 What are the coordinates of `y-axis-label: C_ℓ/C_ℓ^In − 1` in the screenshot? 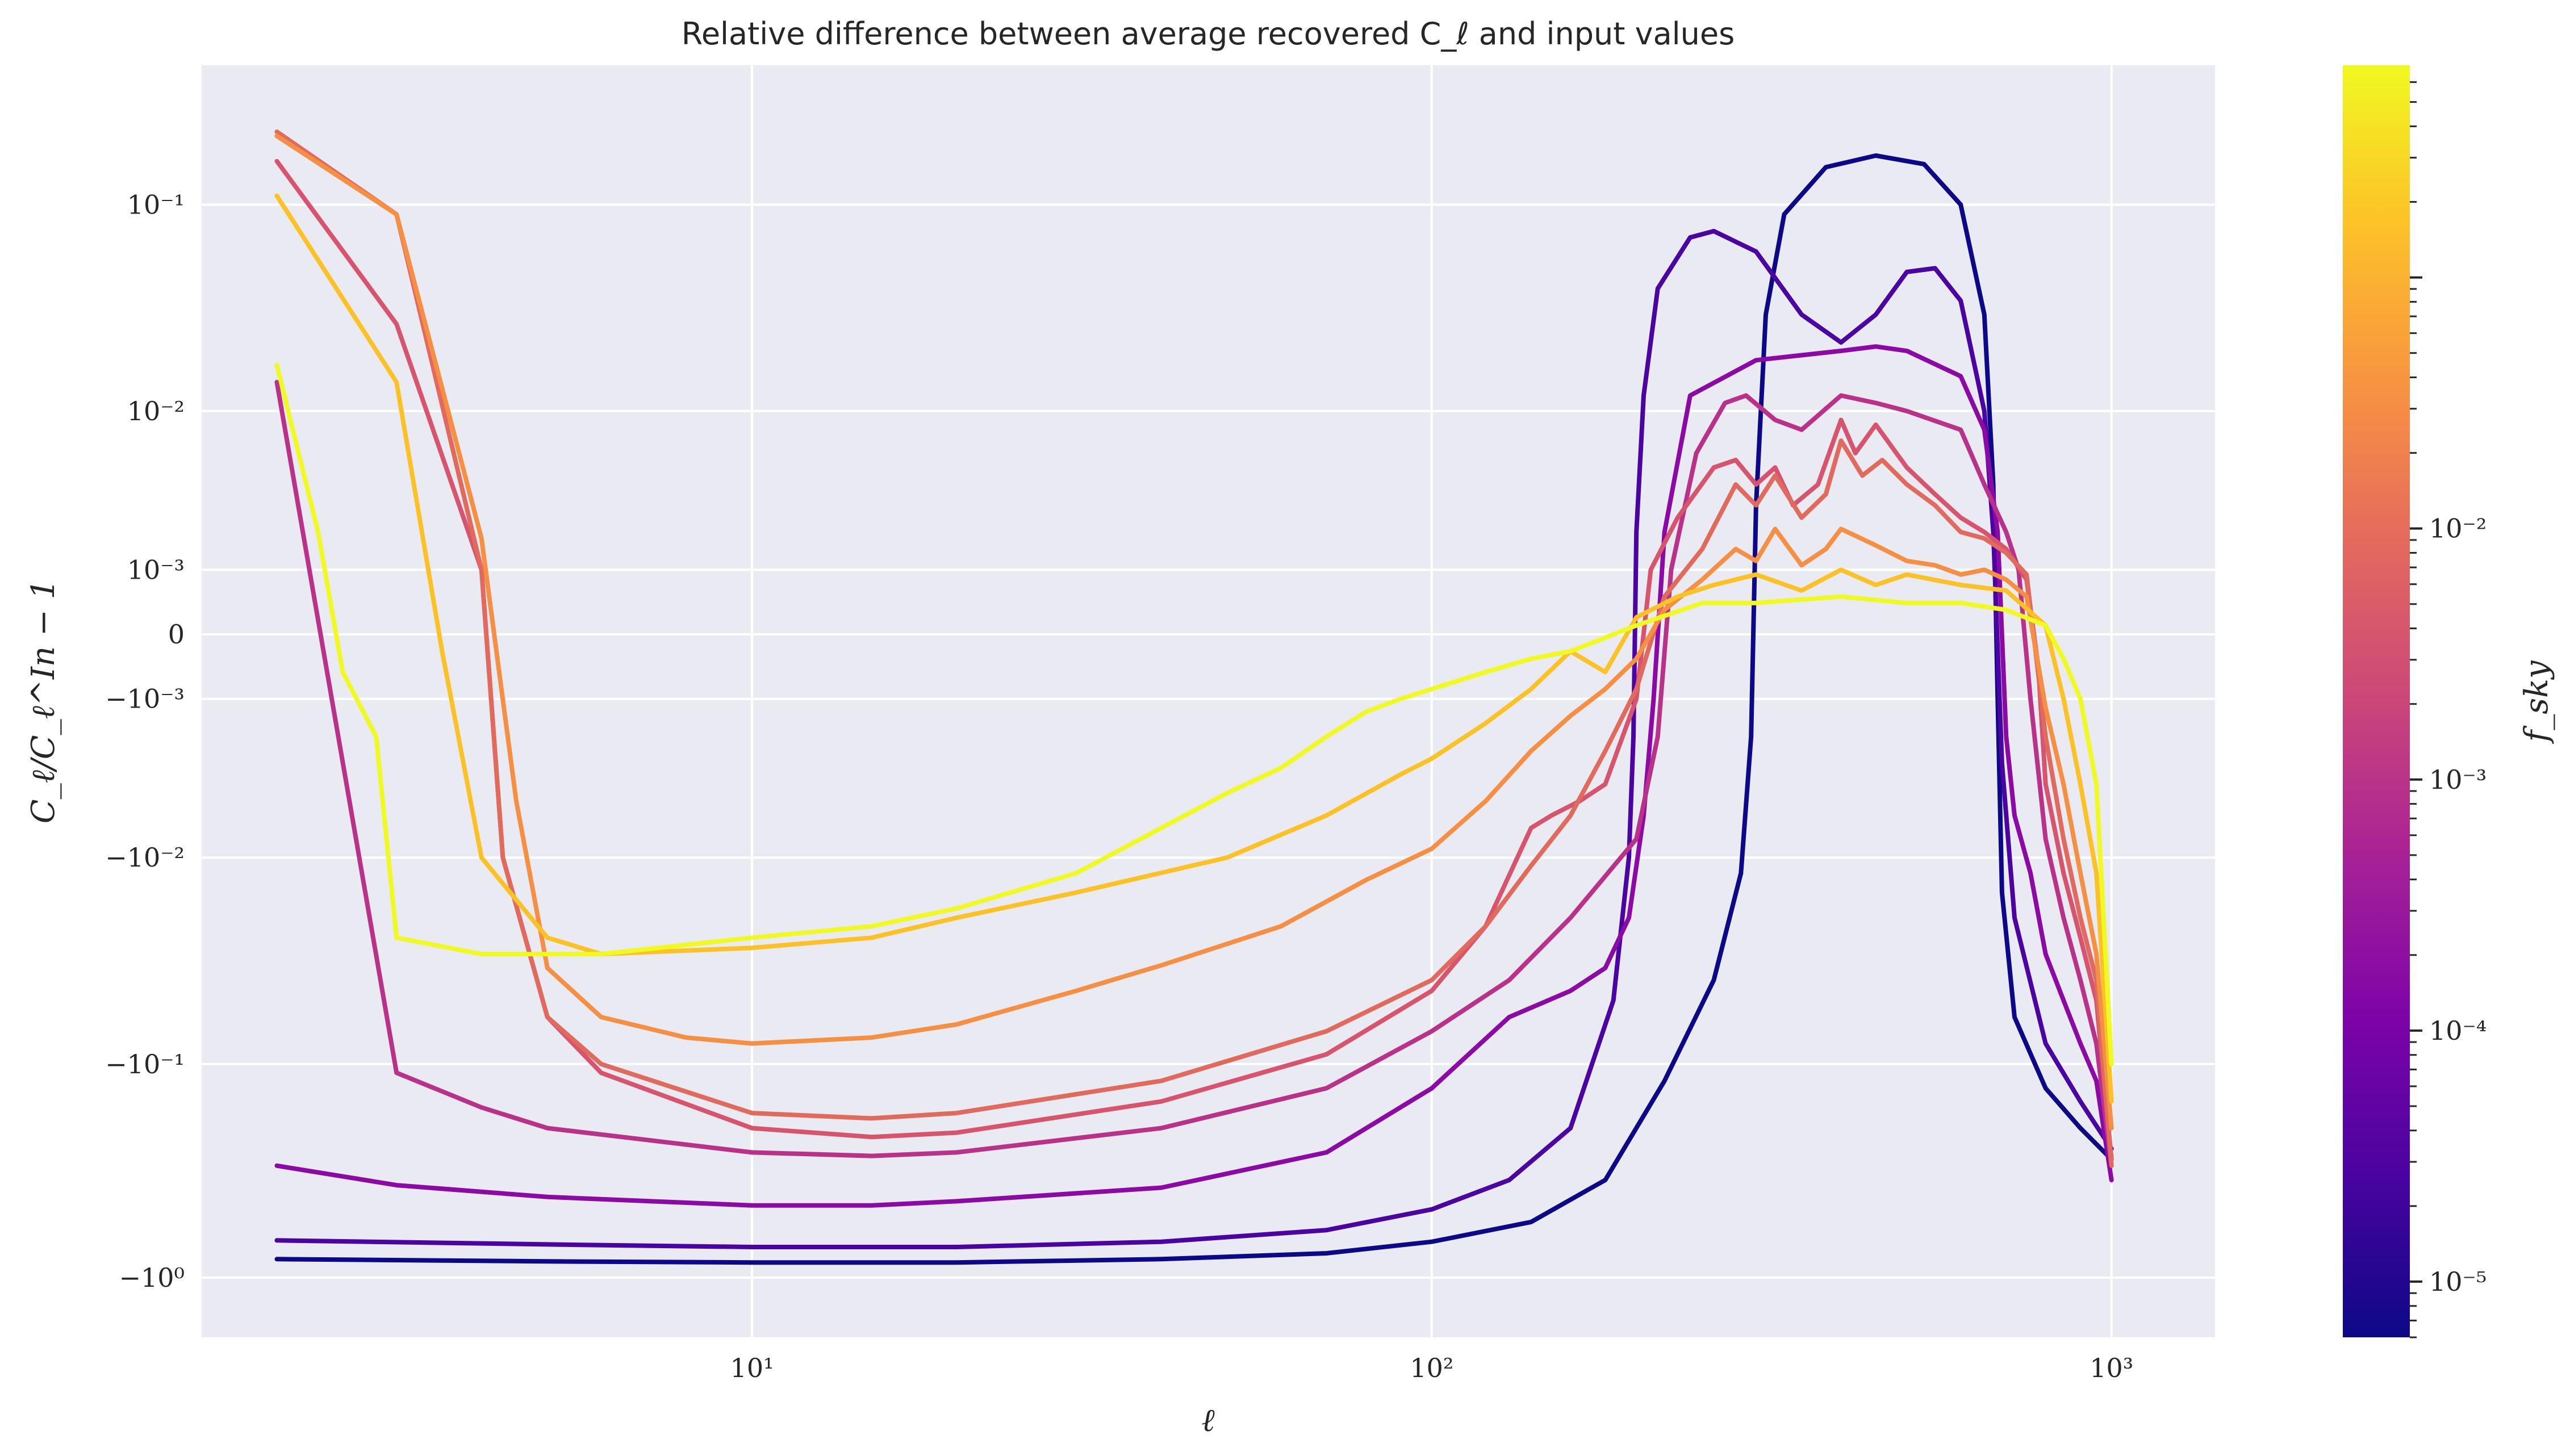 It's located at (43, 701).